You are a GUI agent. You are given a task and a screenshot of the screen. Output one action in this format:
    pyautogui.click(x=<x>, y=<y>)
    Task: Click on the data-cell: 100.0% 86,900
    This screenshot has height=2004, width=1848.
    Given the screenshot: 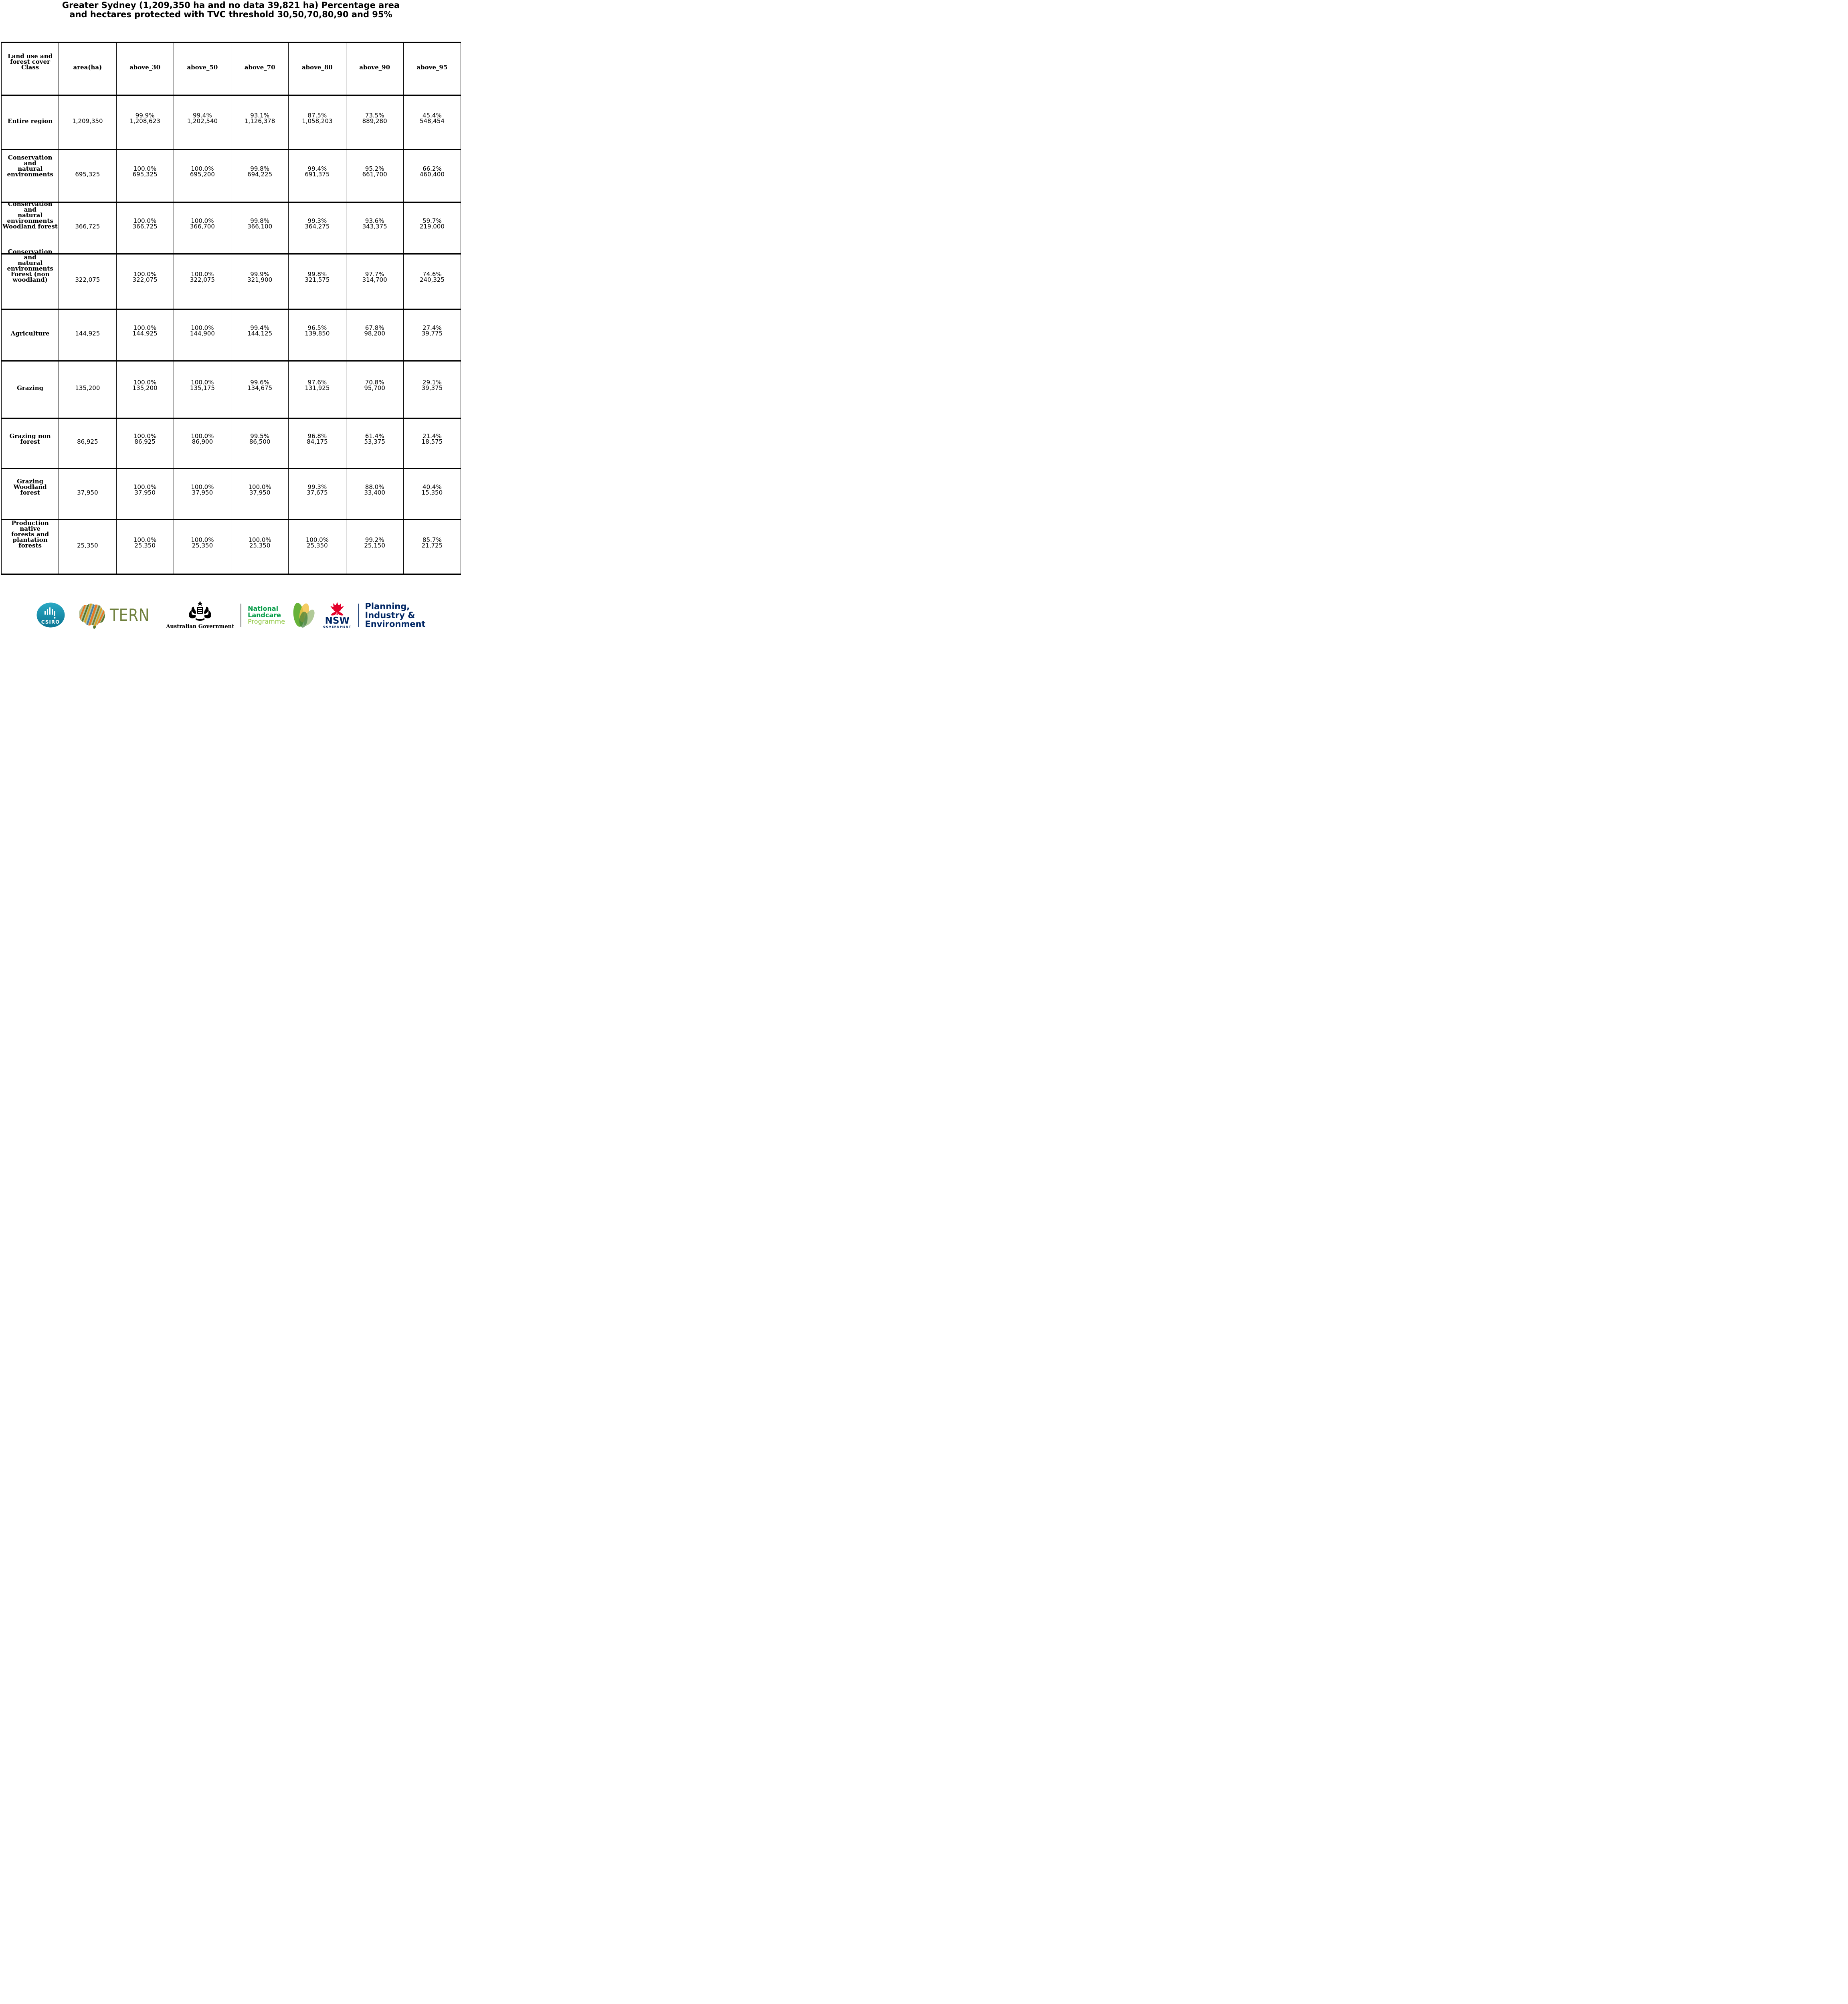 What is the action you would take?
    pyautogui.click(x=202, y=443)
    